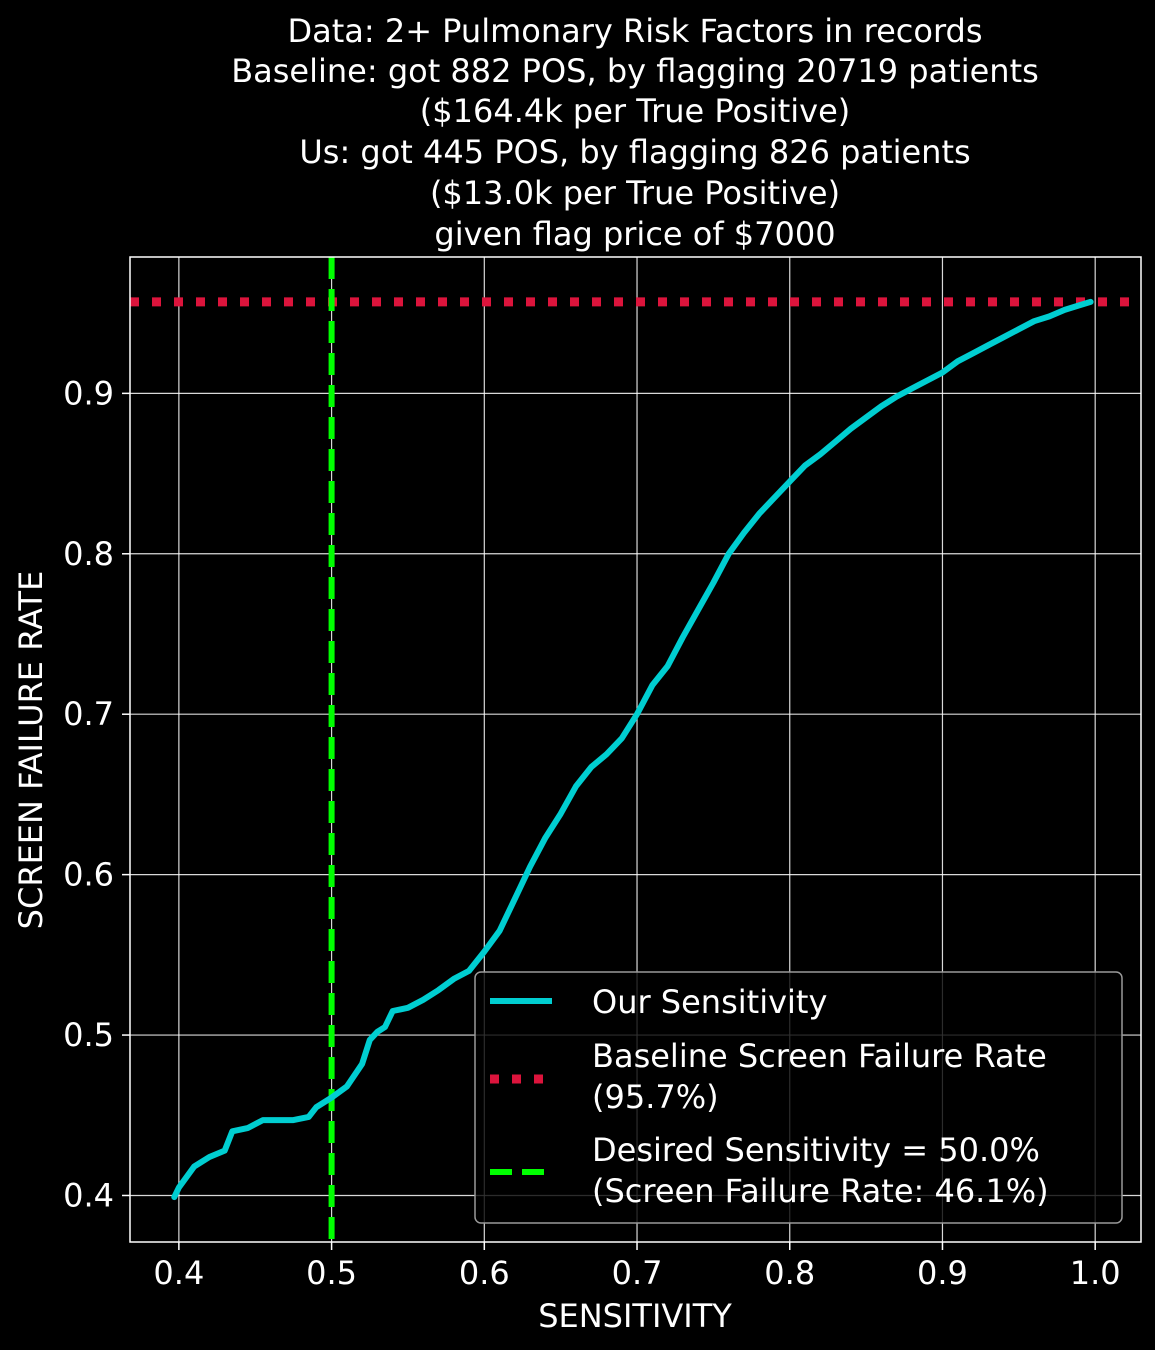 Image resolution: width=1155 pixels, height=1350 pixels. I want to click on y-axis-ticks: 0.4 0.5 0.6 0.7 0.8 0.9, so click(96, 794).